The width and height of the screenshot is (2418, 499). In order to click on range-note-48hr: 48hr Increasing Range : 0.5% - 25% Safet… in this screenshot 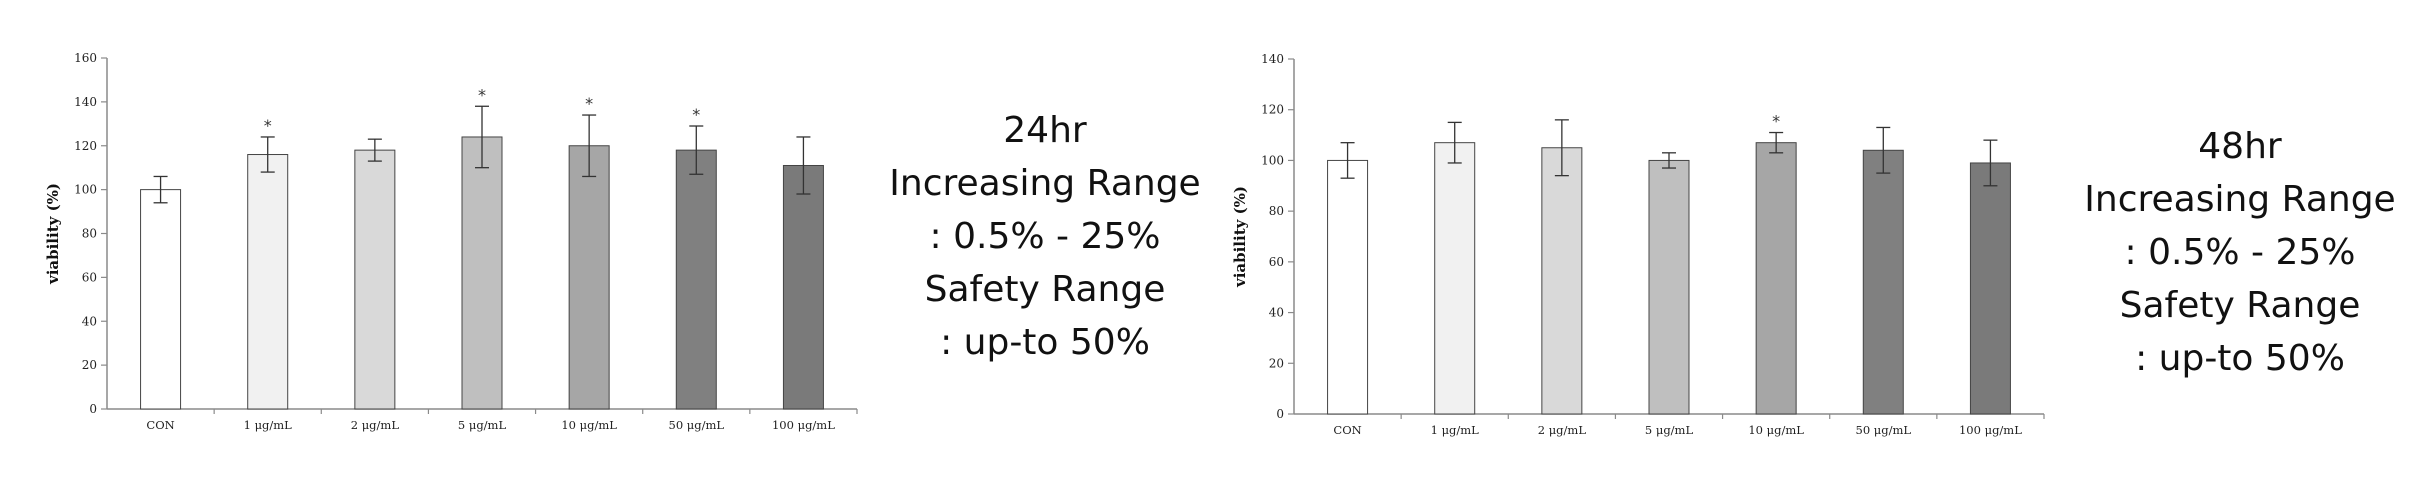, I will do `click(2240, 252)`.